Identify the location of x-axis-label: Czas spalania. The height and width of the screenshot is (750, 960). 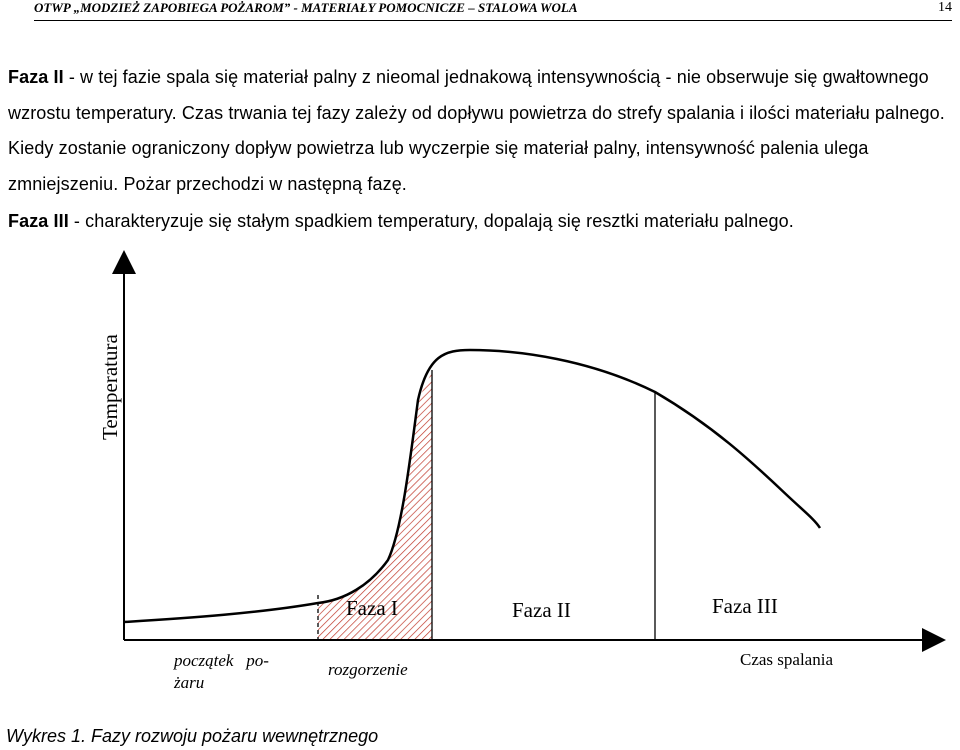
(786, 659).